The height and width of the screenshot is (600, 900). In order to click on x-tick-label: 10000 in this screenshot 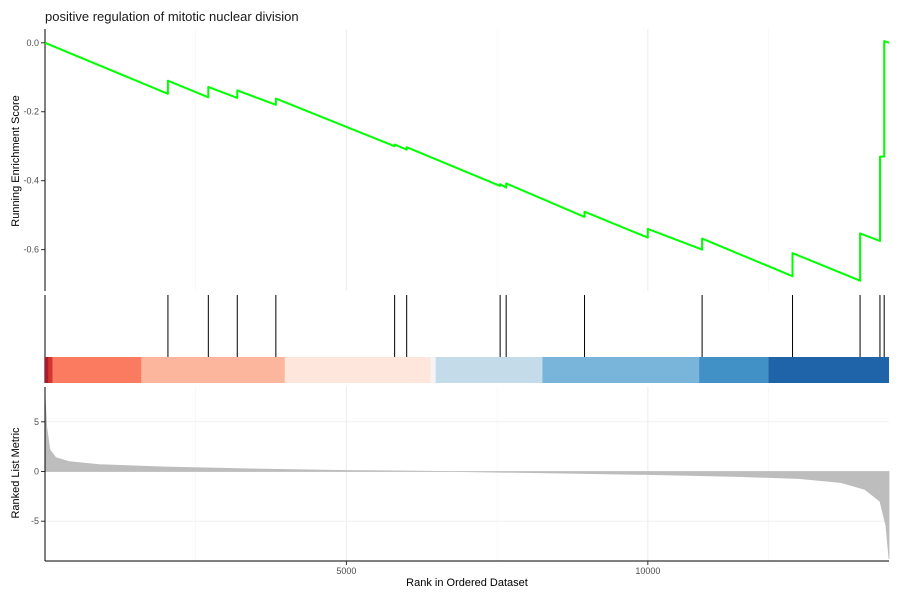, I will do `click(647, 571)`.